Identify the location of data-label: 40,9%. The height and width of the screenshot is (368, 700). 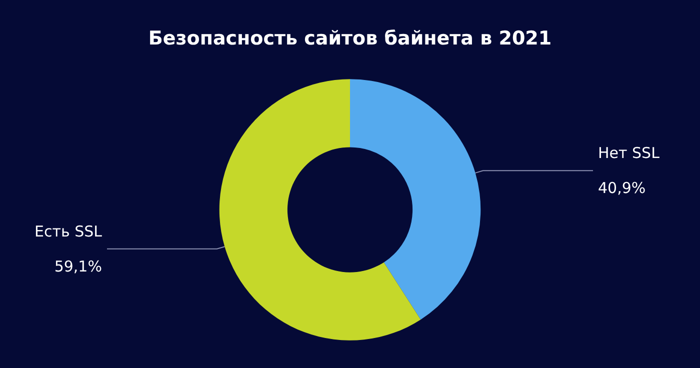
(622, 188).